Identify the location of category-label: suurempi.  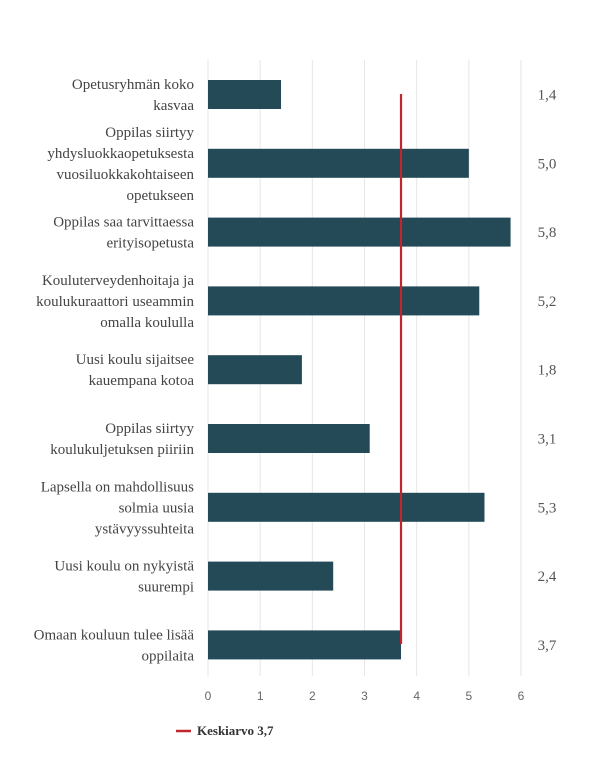
(166, 588).